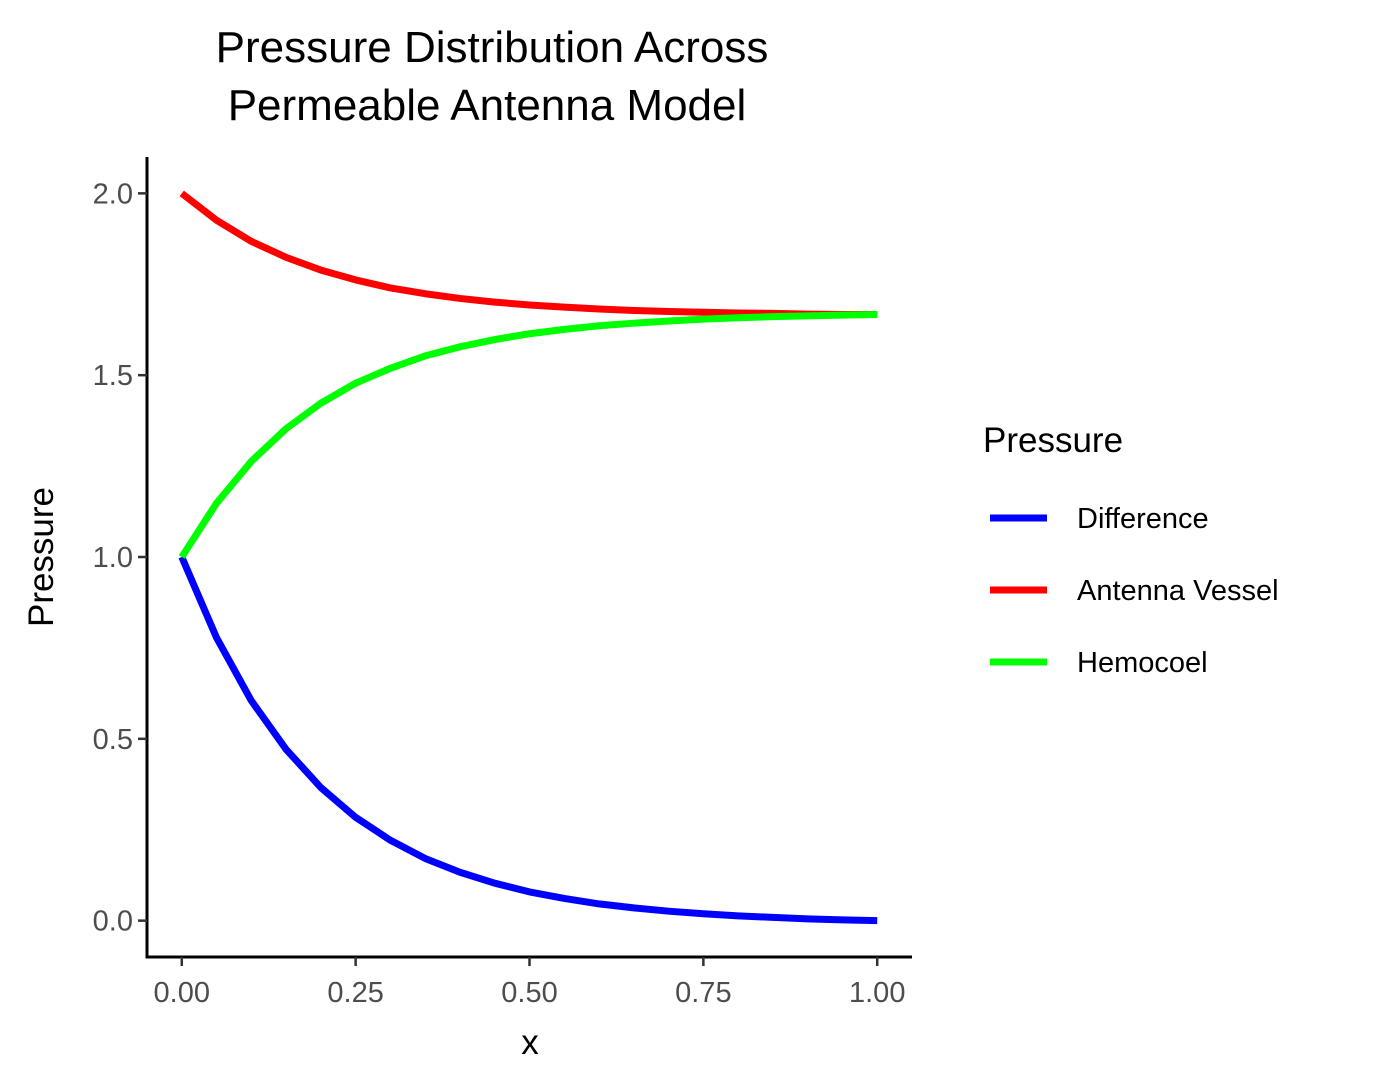 The height and width of the screenshot is (1086, 1377). I want to click on y-tick-label: 1.5, so click(113, 376).